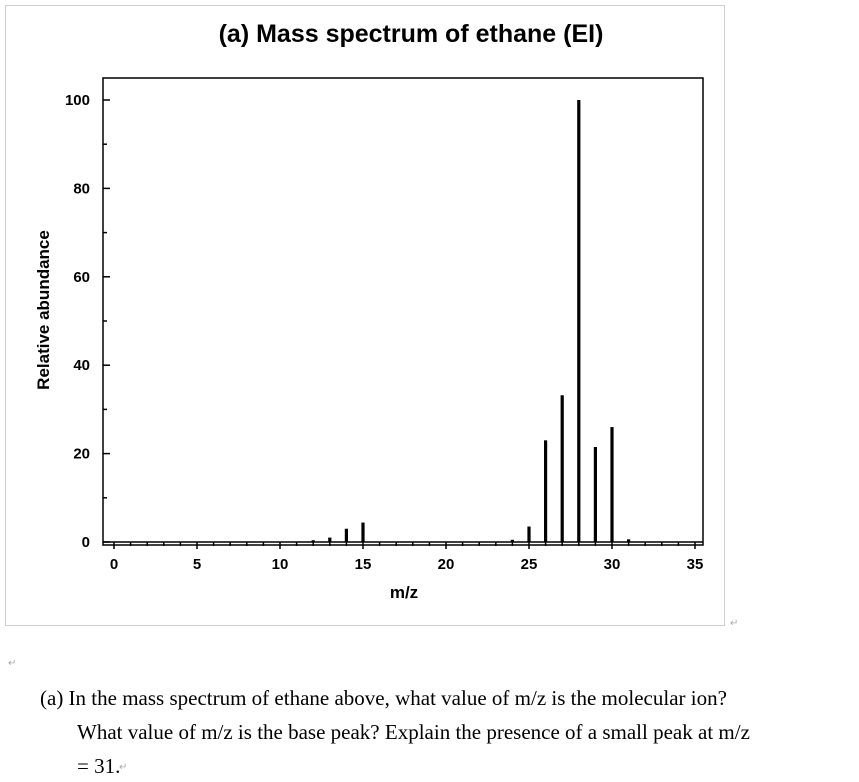 The image size is (859, 782). I want to click on x-tick-label: 15, so click(363, 564).